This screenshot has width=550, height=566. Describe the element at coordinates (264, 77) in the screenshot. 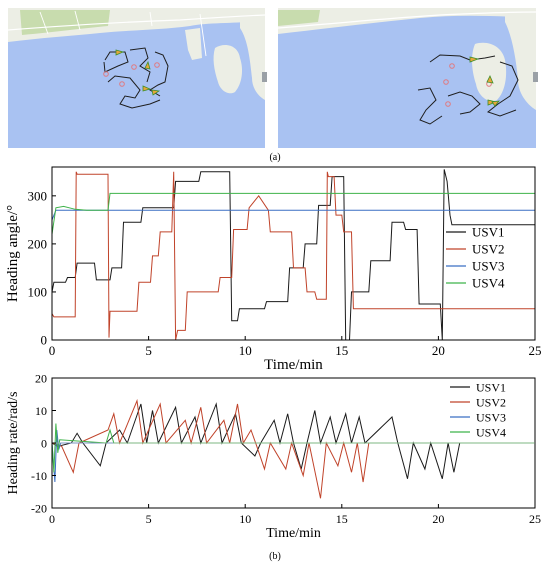

I see `map-1-panel-toggle` at that location.